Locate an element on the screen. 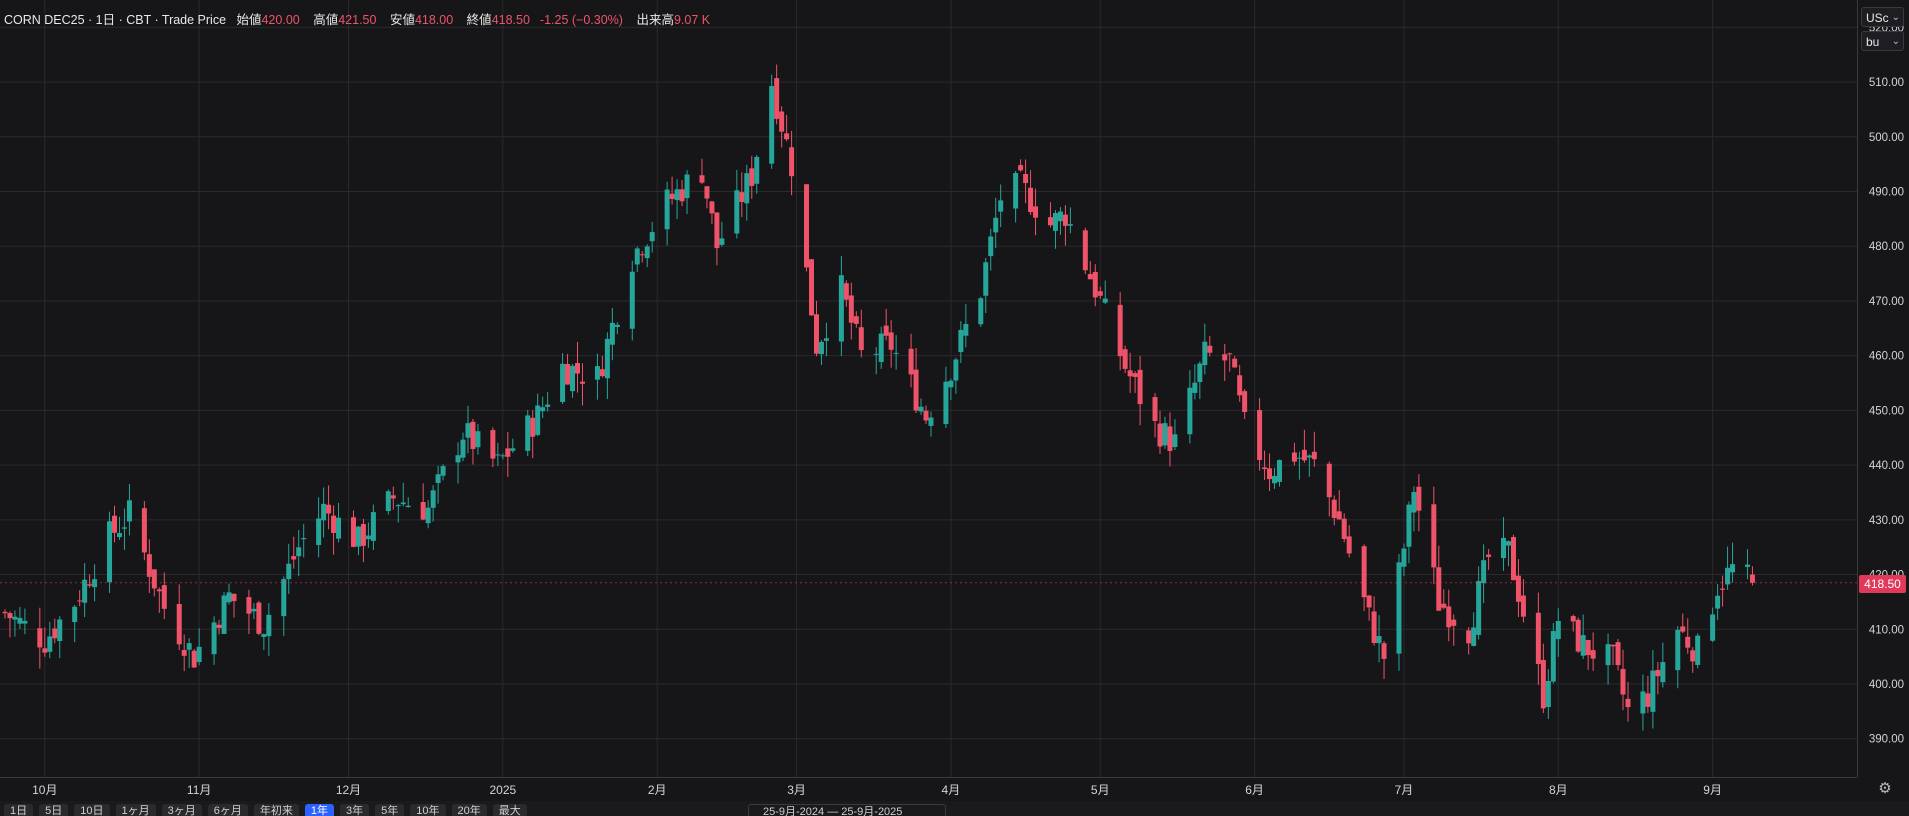 Image resolution: width=1909 pixels, height=816 pixels. time-tick-label: 4月 is located at coordinates (951, 790).